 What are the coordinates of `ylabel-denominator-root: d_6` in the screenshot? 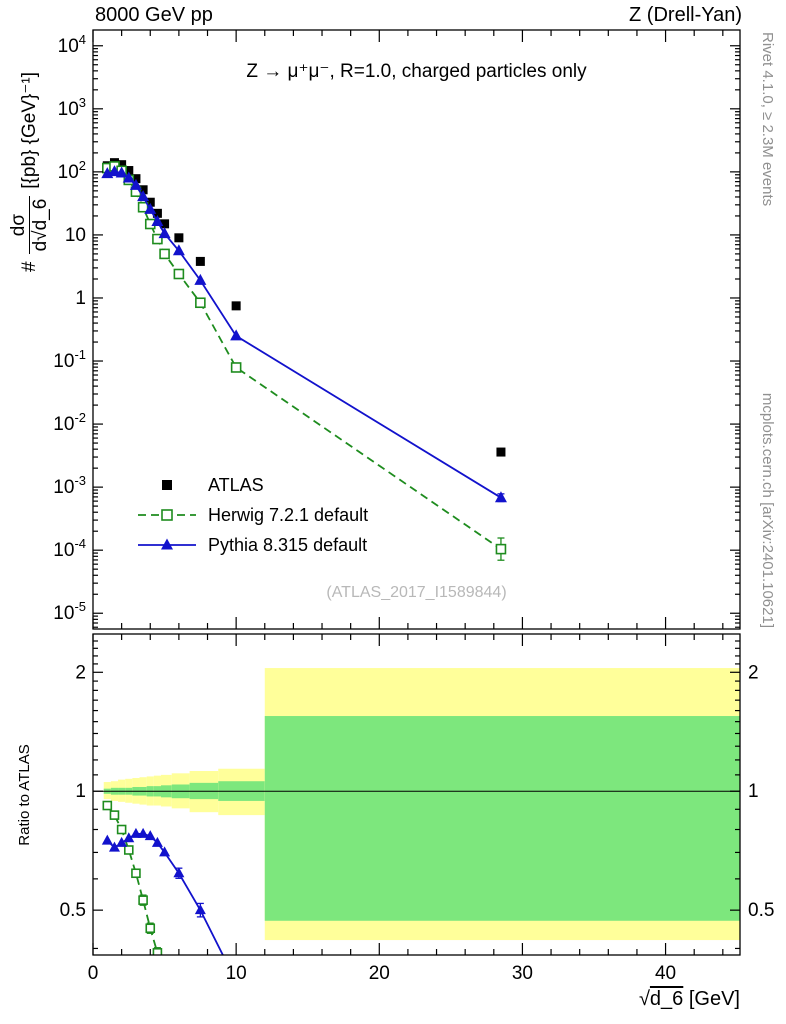 It's located at (41, 214).